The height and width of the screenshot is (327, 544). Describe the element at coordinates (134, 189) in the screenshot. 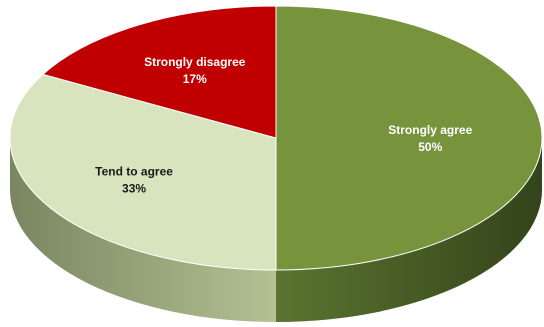

I see `percent-label: 33%` at that location.